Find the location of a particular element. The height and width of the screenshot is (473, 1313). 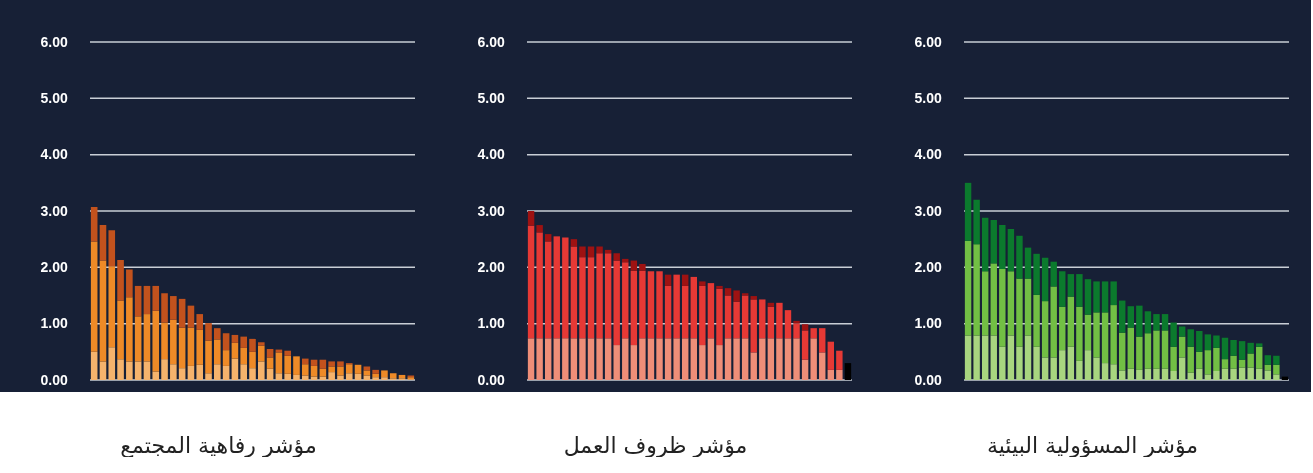

y-tick-label: 2.00 is located at coordinates (928, 266).